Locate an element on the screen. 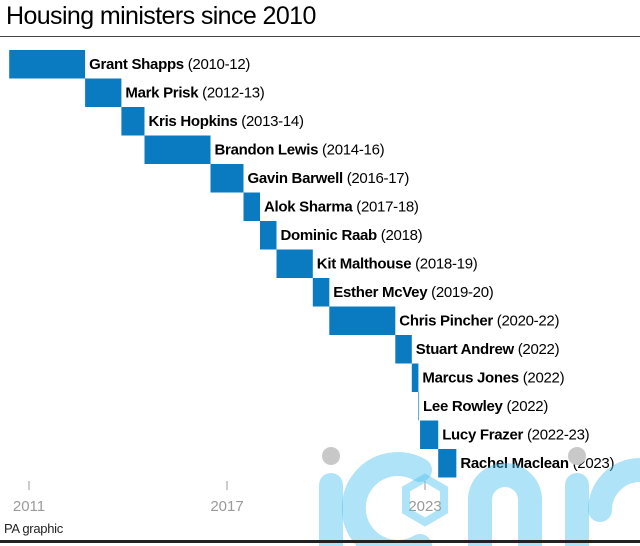  minister-period: (2020-22) is located at coordinates (528, 321).